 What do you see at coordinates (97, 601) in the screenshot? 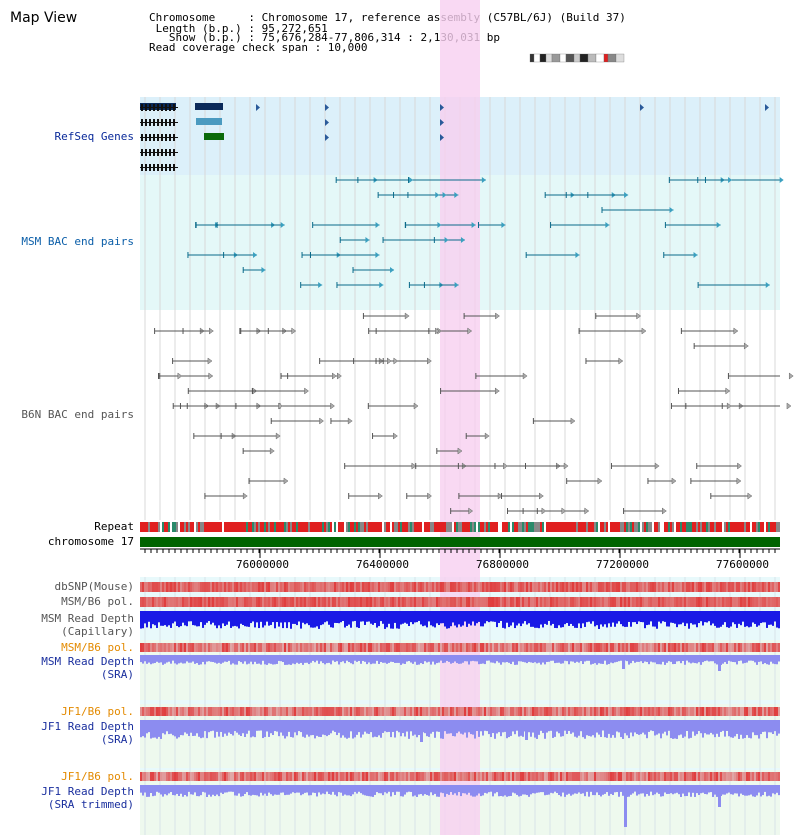
I see `track-label-msm-b6-pol: MSM/B6 pol.` at bounding box center [97, 601].